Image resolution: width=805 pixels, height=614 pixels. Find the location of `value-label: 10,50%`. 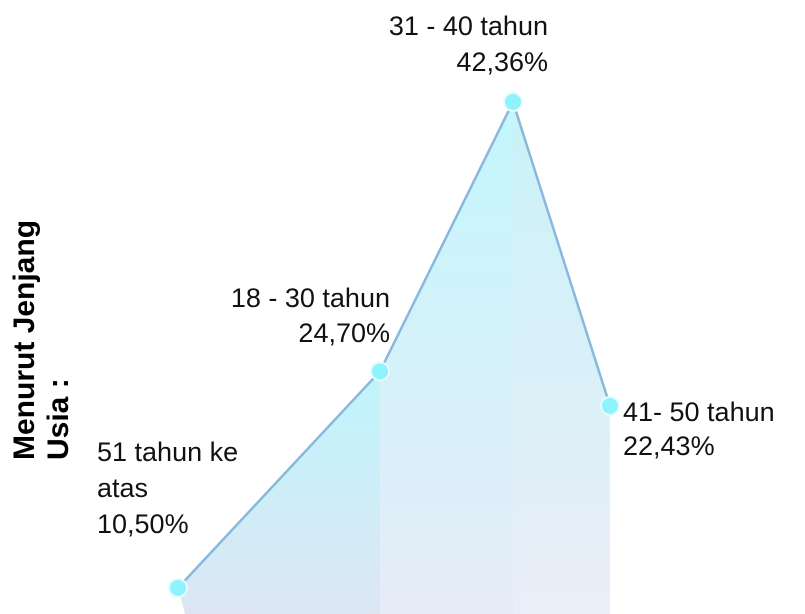

value-label: 10,50% is located at coordinates (143, 524).